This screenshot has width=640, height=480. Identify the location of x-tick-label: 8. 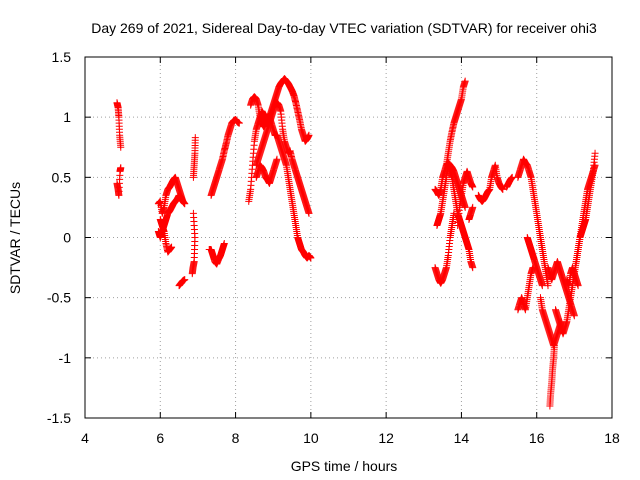
(236, 438).